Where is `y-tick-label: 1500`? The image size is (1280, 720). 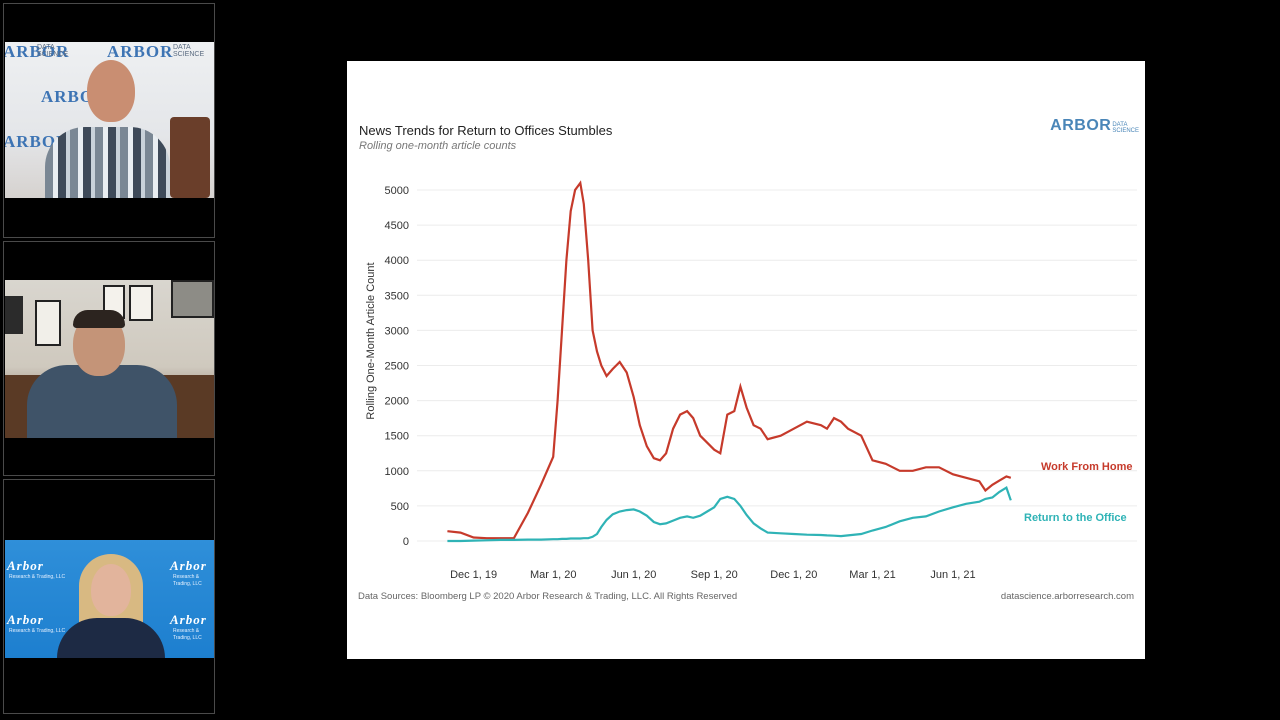 y-tick-label: 1500 is located at coordinates (397, 437).